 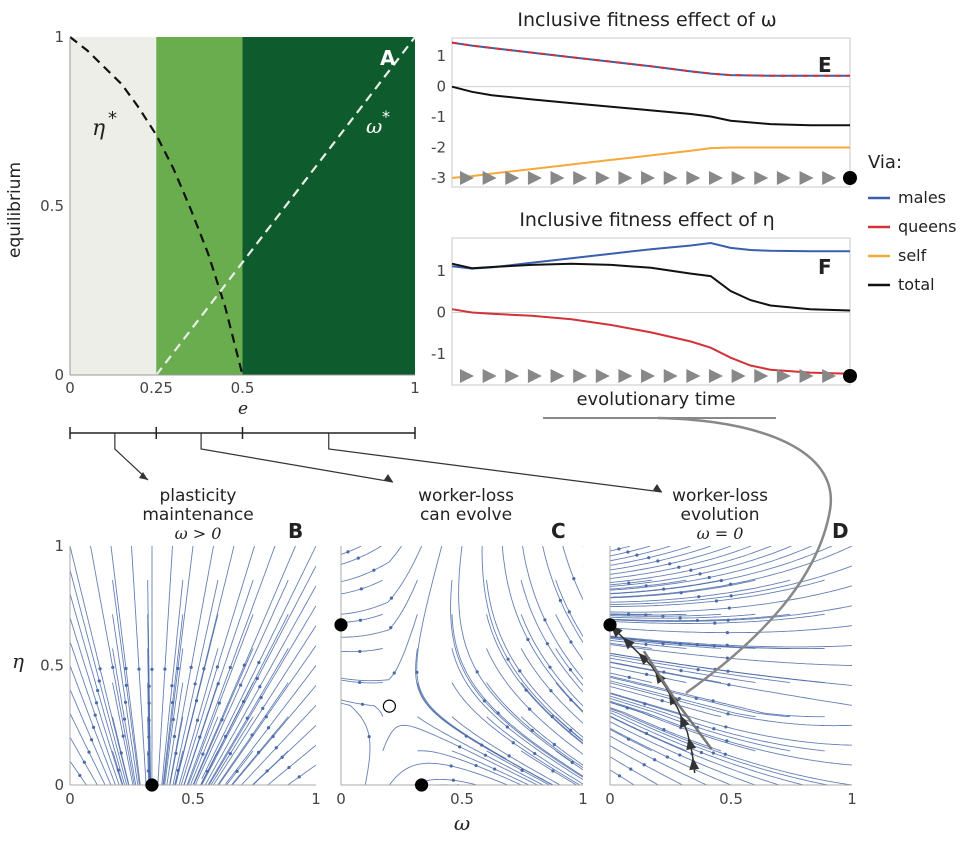 I want to click on y-tick-label: 1, so click(x=441, y=271).